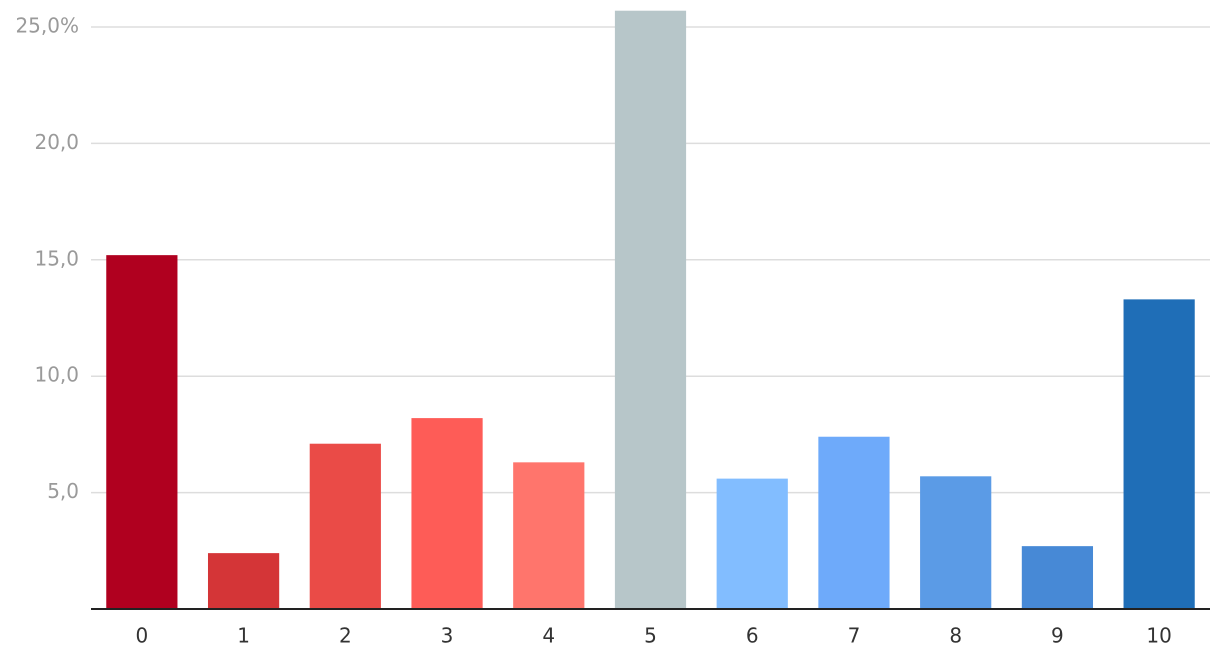  What do you see at coordinates (447, 636) in the screenshot?
I see `x-tick-label: 3` at bounding box center [447, 636].